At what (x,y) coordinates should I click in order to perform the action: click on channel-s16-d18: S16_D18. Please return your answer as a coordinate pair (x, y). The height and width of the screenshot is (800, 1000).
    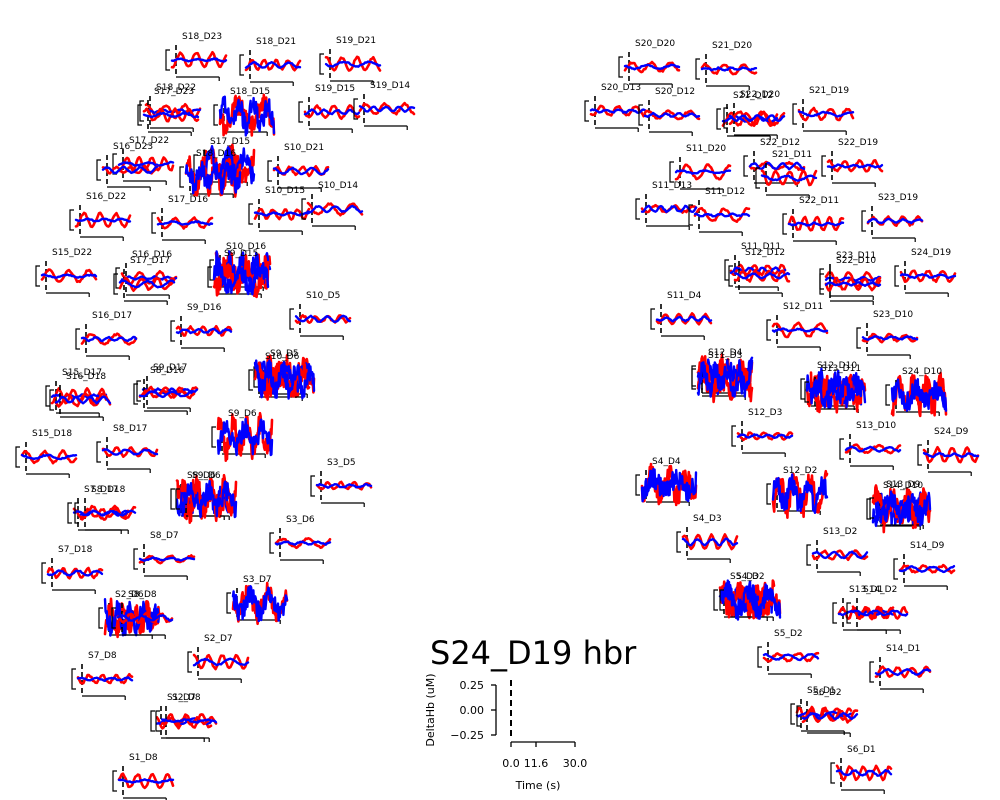
    Looking at the image, I should click on (80, 396).